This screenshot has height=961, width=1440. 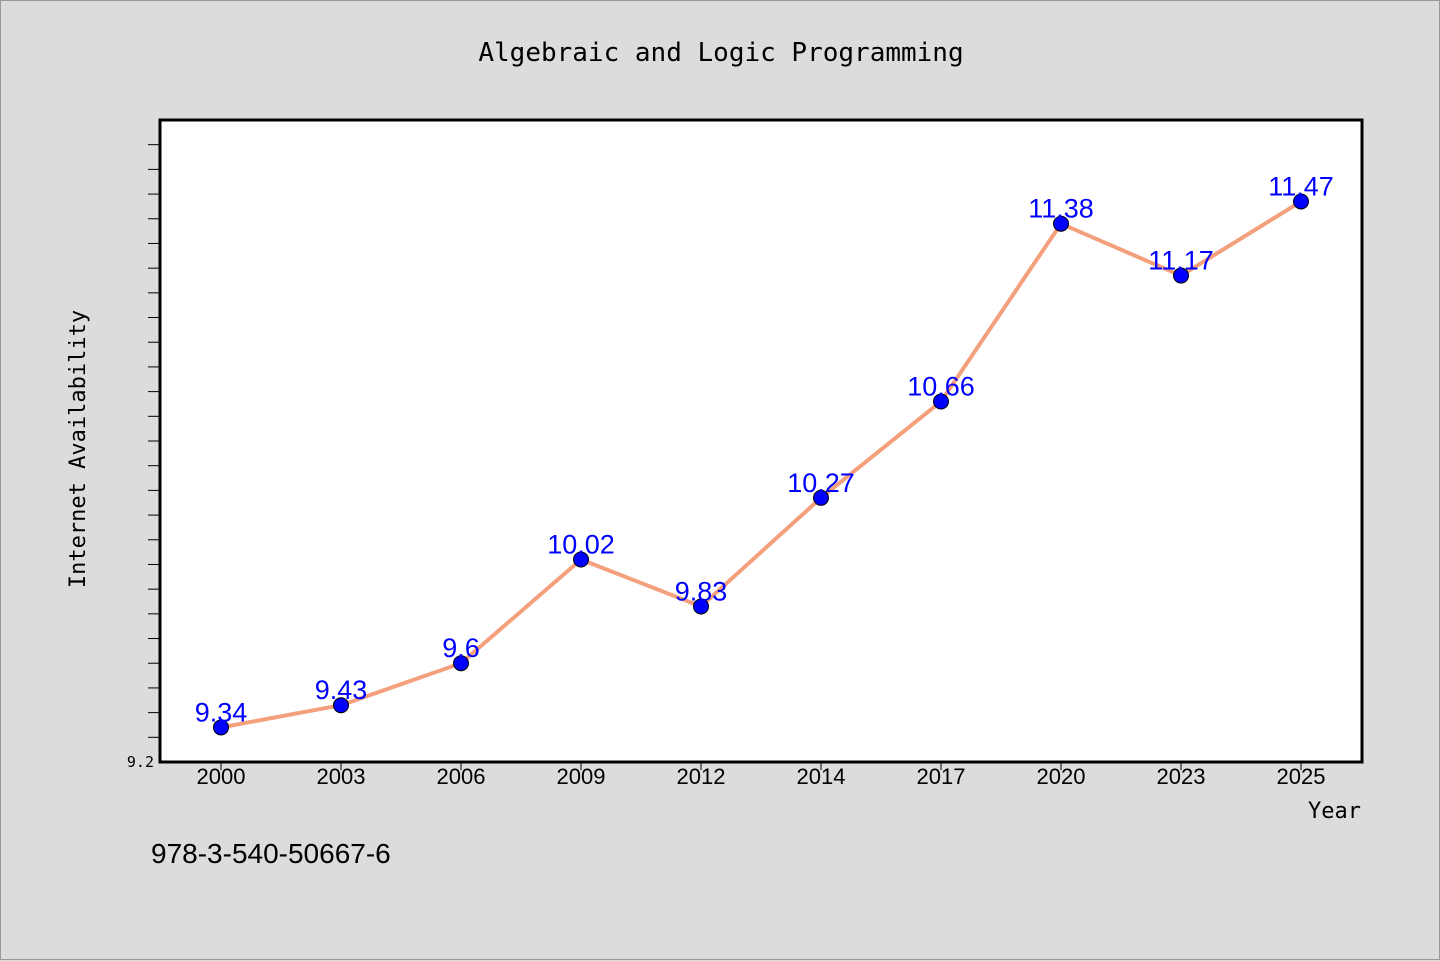 What do you see at coordinates (701, 776) in the screenshot?
I see `x-tick-label: 2012` at bounding box center [701, 776].